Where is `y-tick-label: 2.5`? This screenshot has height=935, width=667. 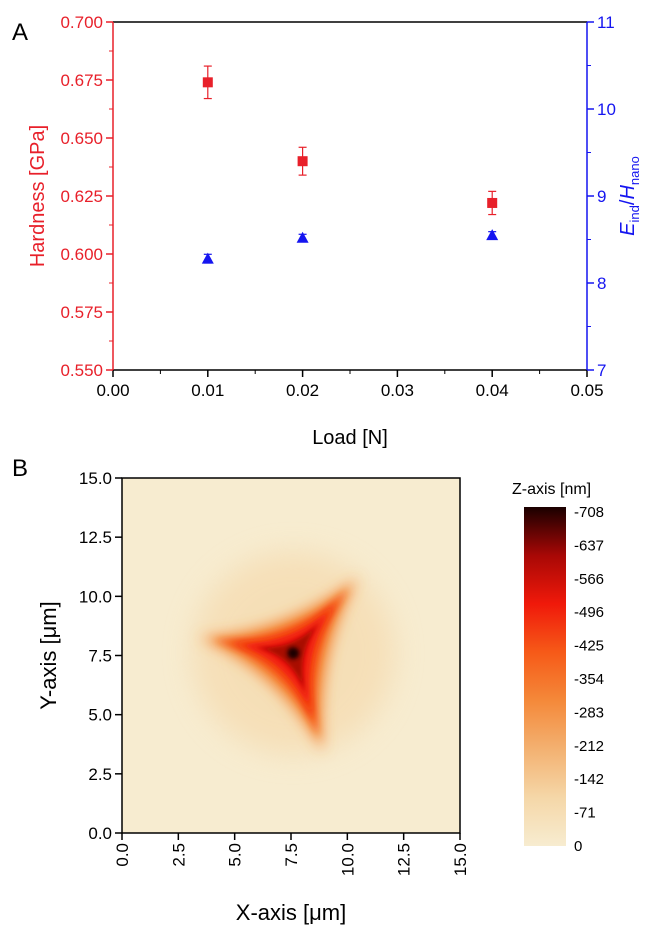
y-tick-label: 2.5 is located at coordinates (100, 774).